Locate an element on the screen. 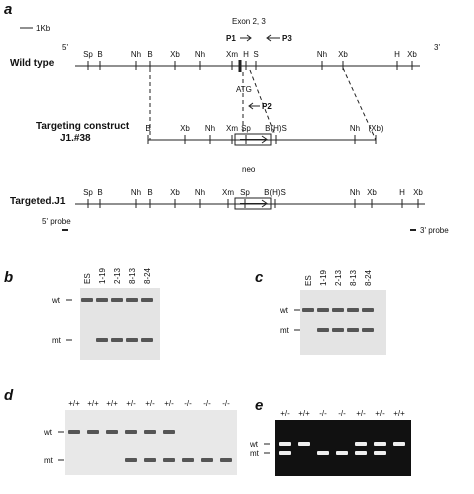 This screenshot has width=474, height=494. lane-label: 1-19 is located at coordinates (323, 277).